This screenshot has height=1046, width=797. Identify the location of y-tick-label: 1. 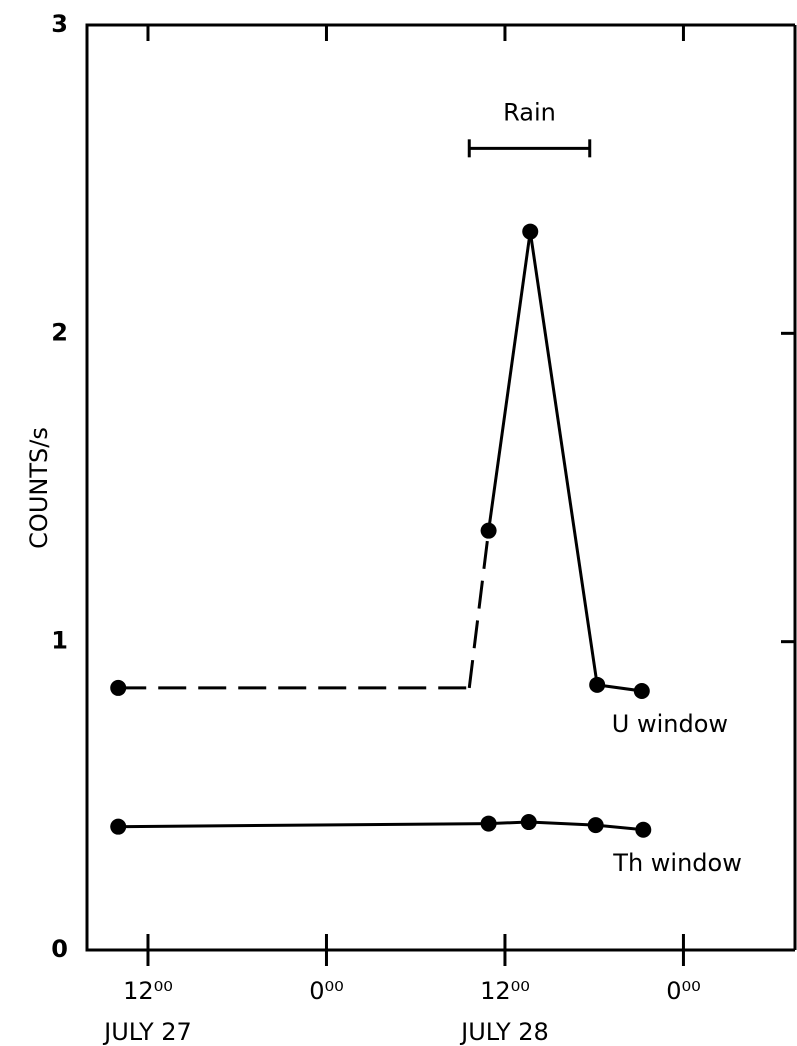
(59, 641).